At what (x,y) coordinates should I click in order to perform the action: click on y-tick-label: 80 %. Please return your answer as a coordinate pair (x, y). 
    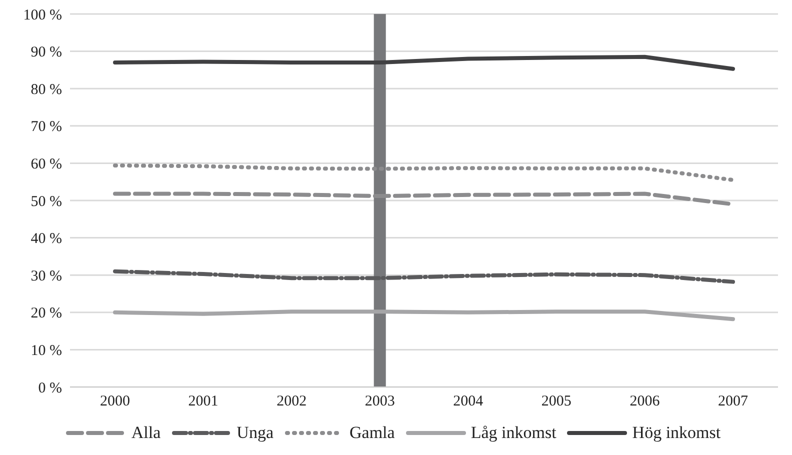
    Looking at the image, I should click on (46, 90).